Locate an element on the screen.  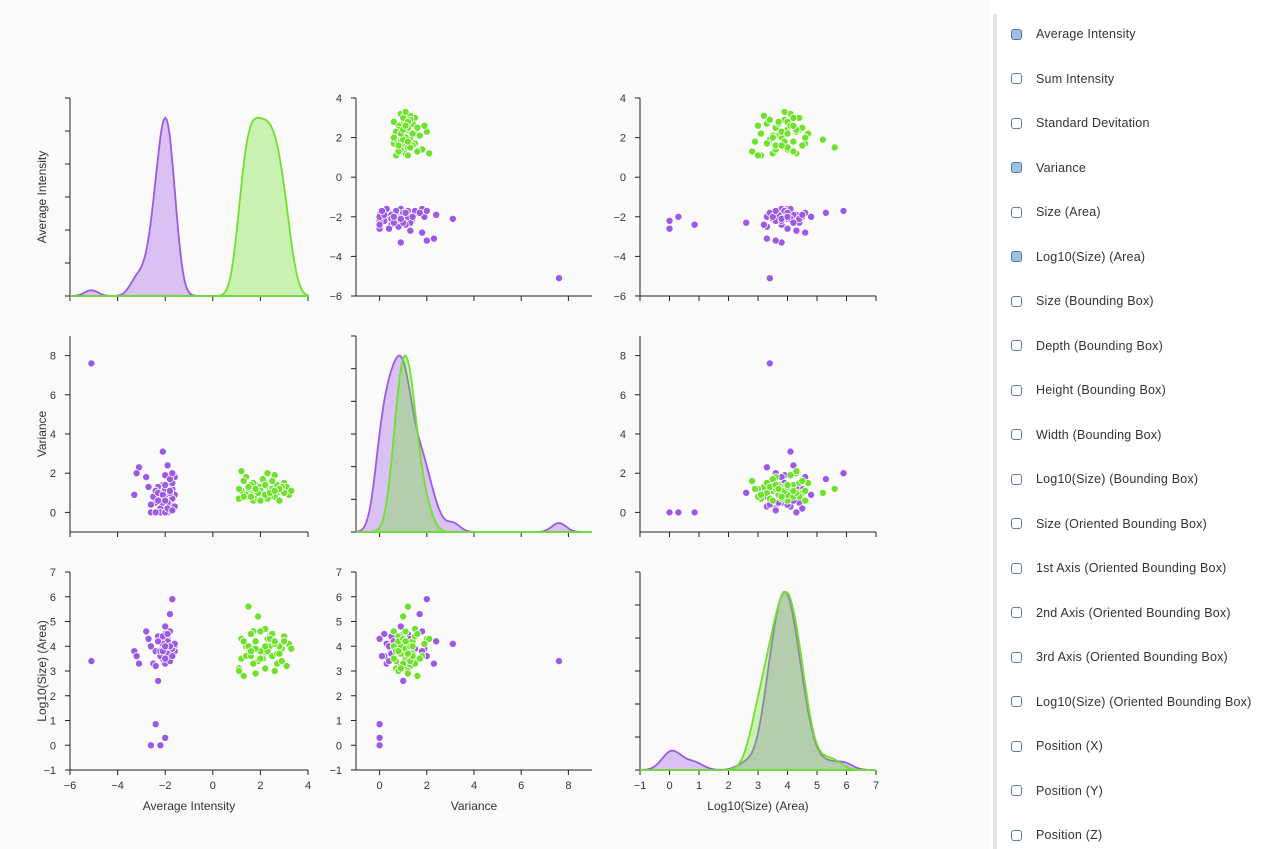
feature-label: 2nd Axis (Oriented Bounding Box) is located at coordinates (1133, 612).